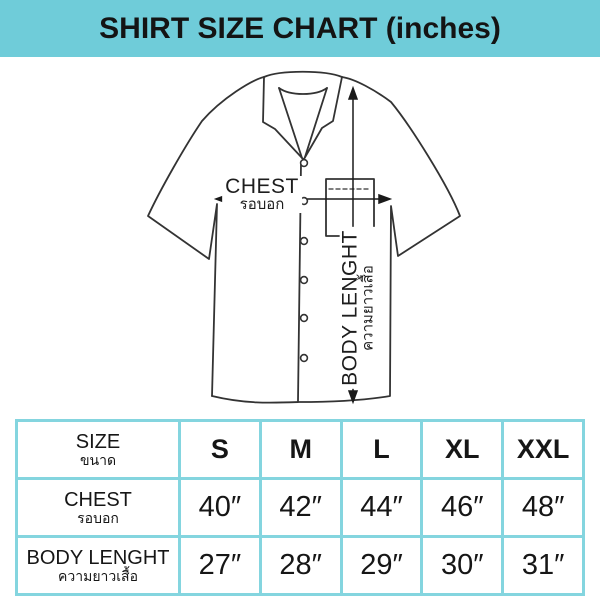 The image size is (600, 600). What do you see at coordinates (98, 499) in the screenshot?
I see `chest-row-label-en: CHEST` at bounding box center [98, 499].